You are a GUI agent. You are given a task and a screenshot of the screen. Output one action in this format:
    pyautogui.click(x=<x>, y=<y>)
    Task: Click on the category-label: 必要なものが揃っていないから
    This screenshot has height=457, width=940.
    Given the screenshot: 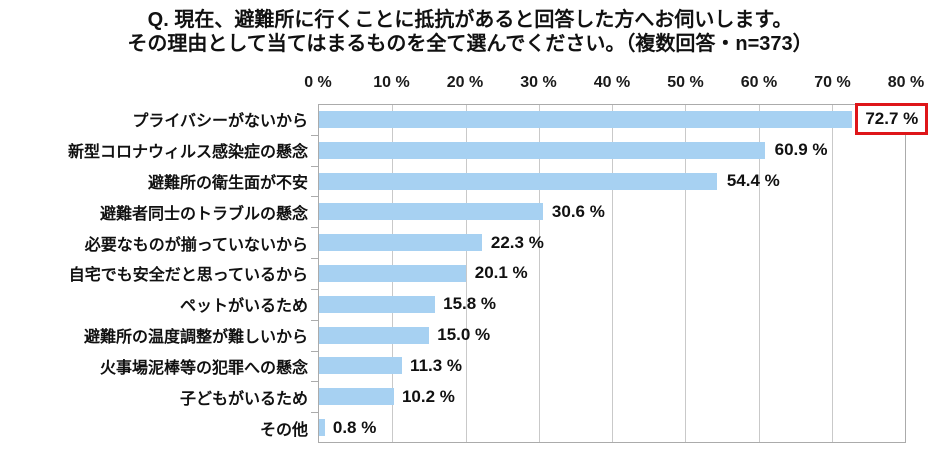 What is the action you would take?
    pyautogui.click(x=196, y=245)
    